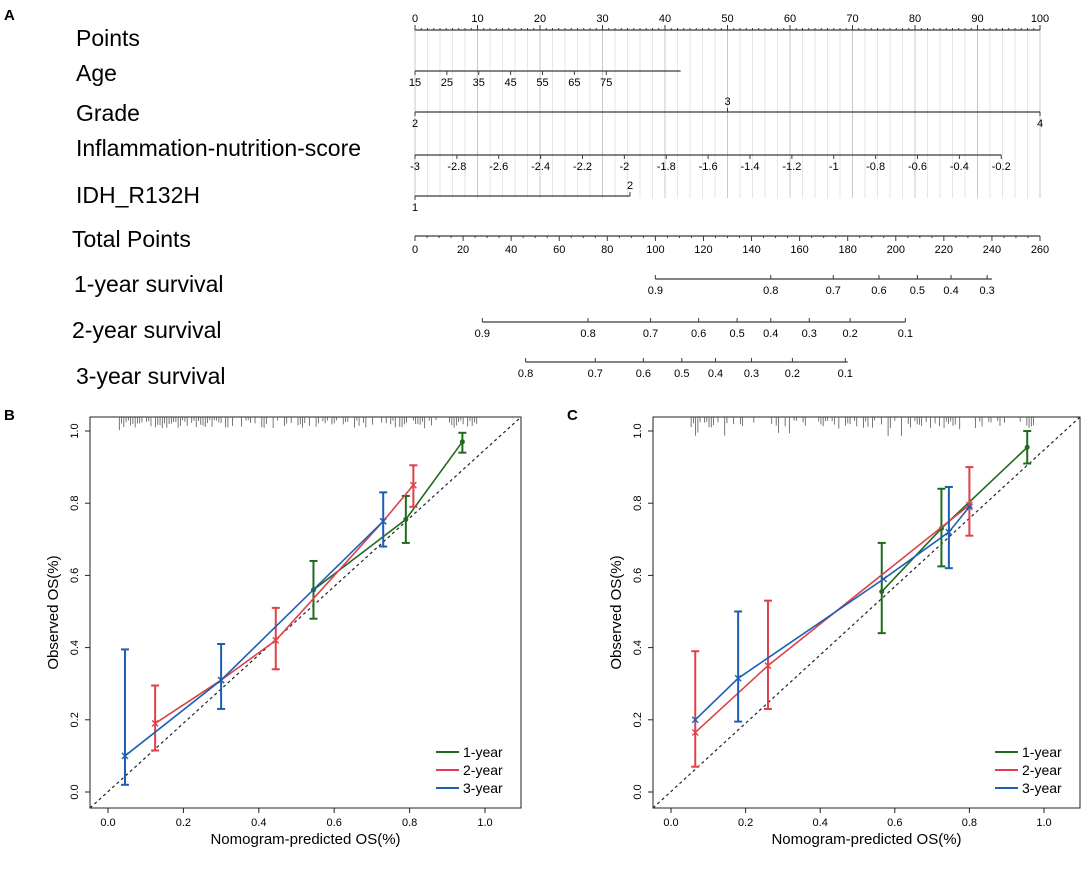 The image size is (1084, 870). What do you see at coordinates (834, 167) in the screenshot?
I see `nomogram-tick-label: -1` at bounding box center [834, 167].